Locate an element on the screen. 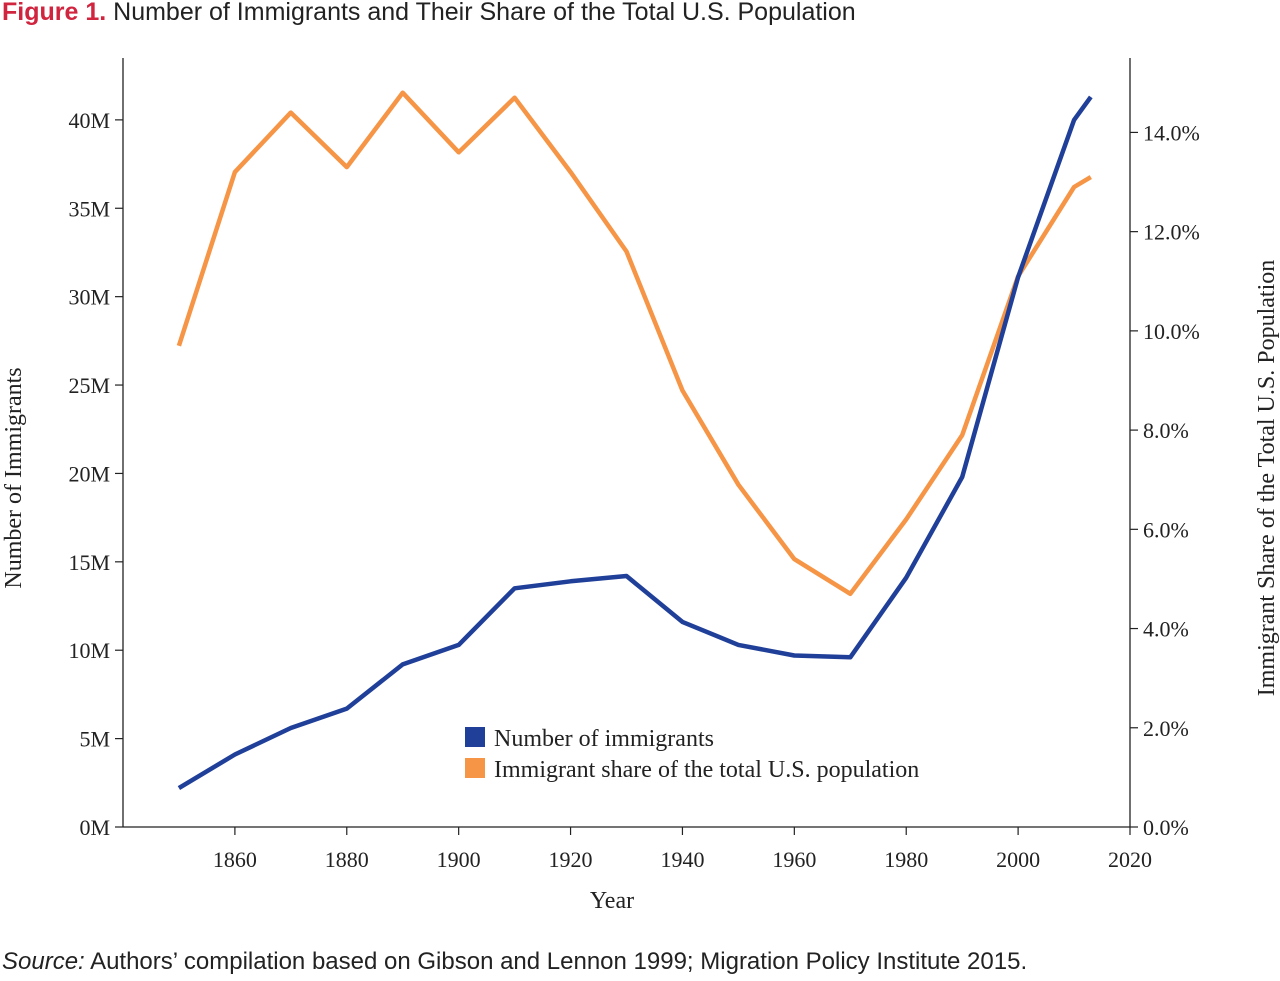  y-left-tick-label: 30M is located at coordinates (89, 297).